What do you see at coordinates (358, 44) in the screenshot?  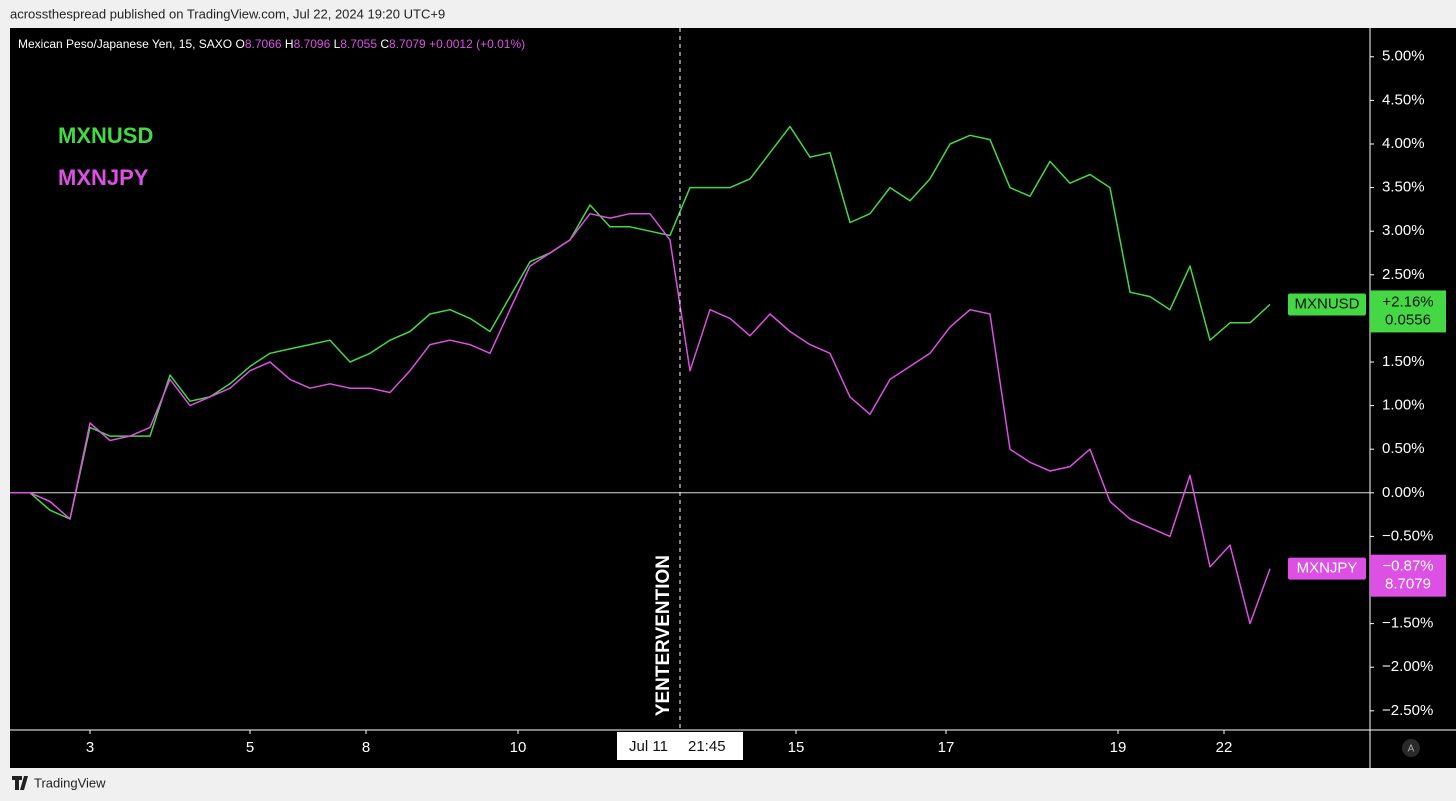 I see `ohlc-value: 8.7055` at bounding box center [358, 44].